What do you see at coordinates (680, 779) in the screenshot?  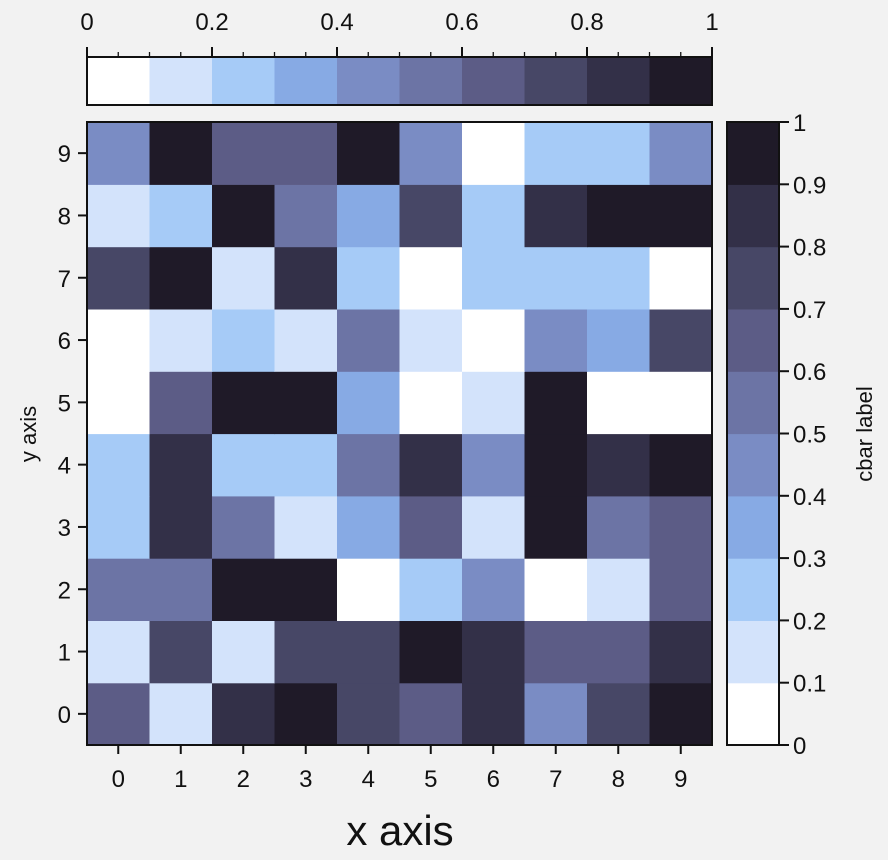 I see `x-tick-label: 9` at bounding box center [680, 779].